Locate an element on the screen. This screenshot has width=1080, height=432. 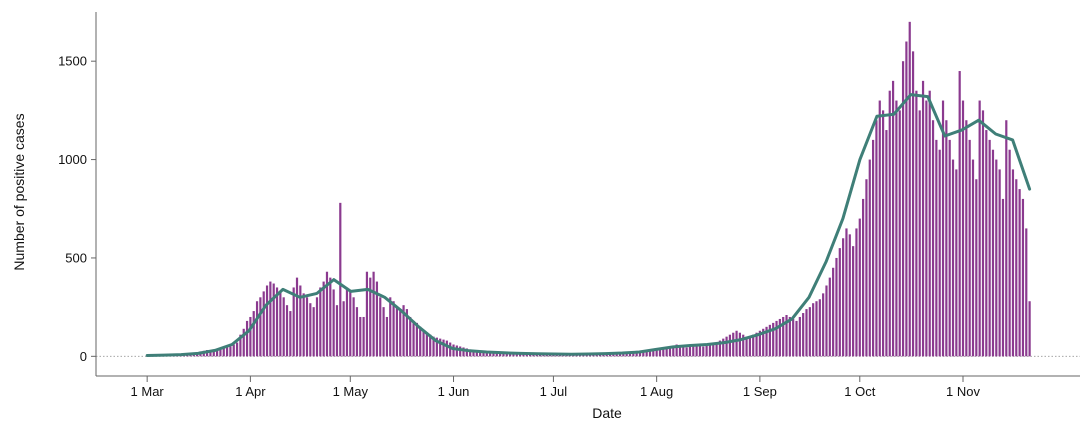
y-tick-label: 1500 is located at coordinates (72, 61).